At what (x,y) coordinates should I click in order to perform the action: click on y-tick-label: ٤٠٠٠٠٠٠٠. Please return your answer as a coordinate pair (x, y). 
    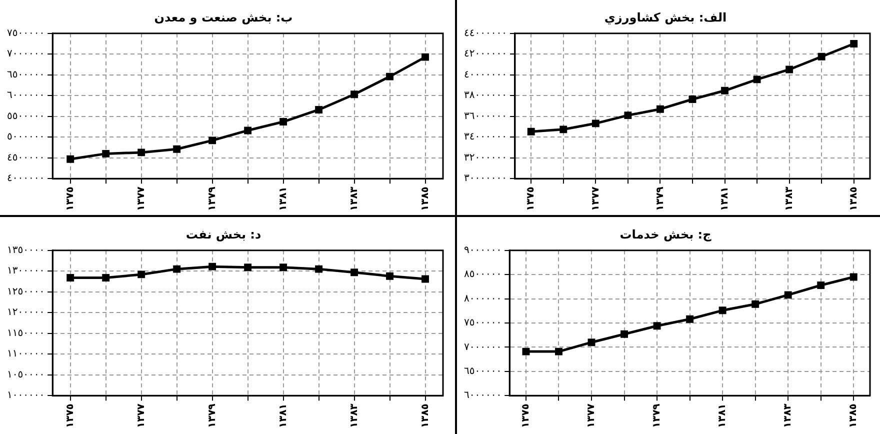
    Looking at the image, I should click on (485, 74).